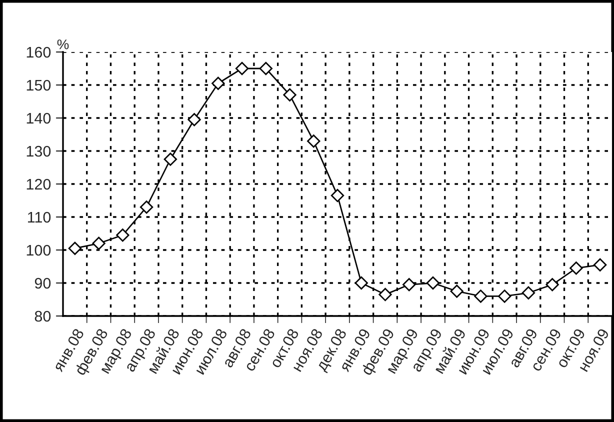  Describe the element at coordinates (38, 52) in the screenshot. I see `y-tick-label: 160` at that location.